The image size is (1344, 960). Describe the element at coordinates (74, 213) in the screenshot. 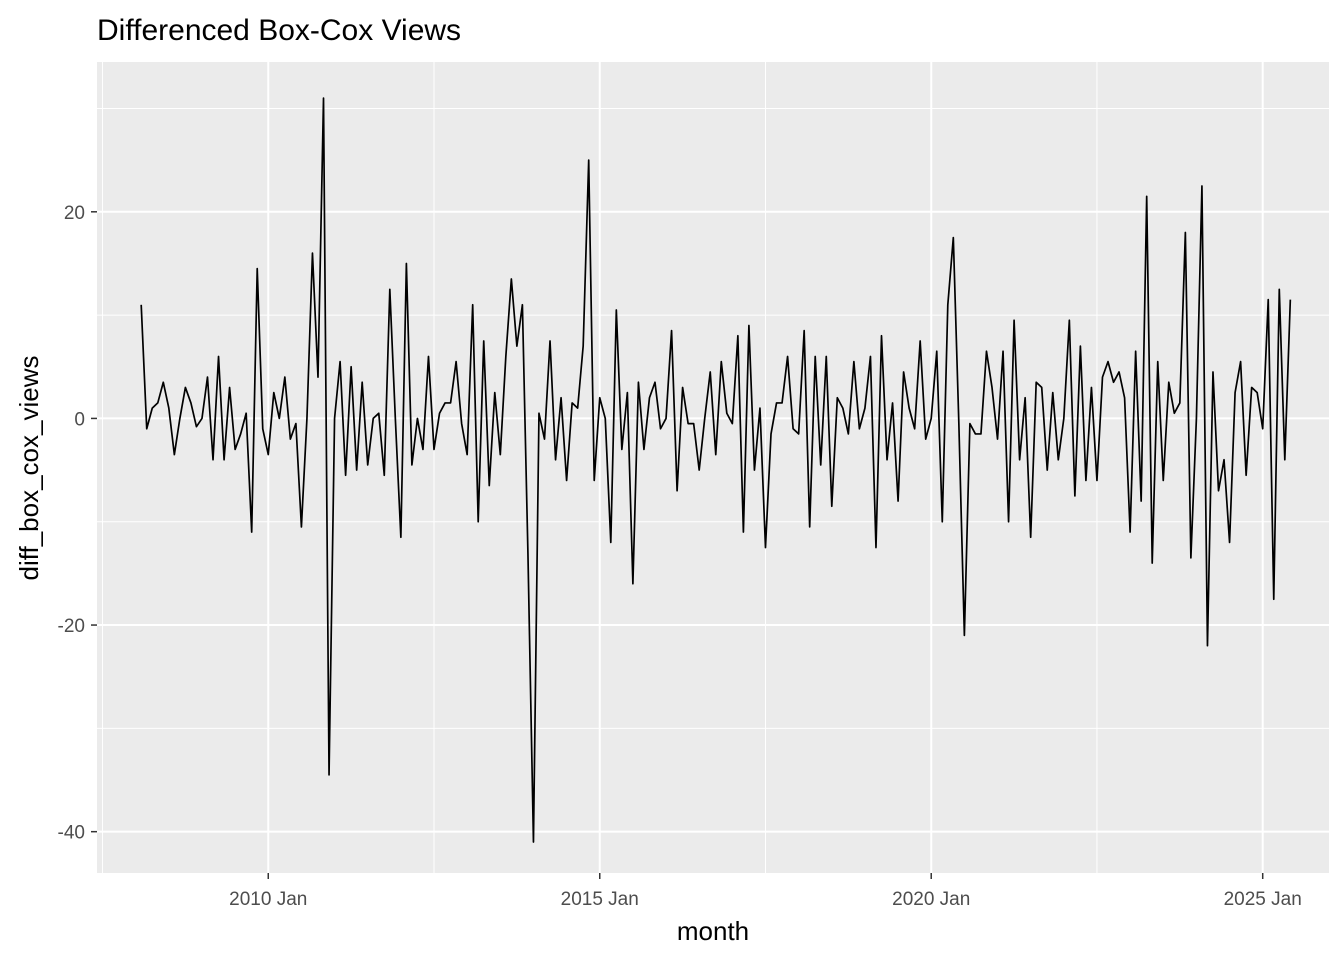

I see `y-tick-label: 20` at that location.